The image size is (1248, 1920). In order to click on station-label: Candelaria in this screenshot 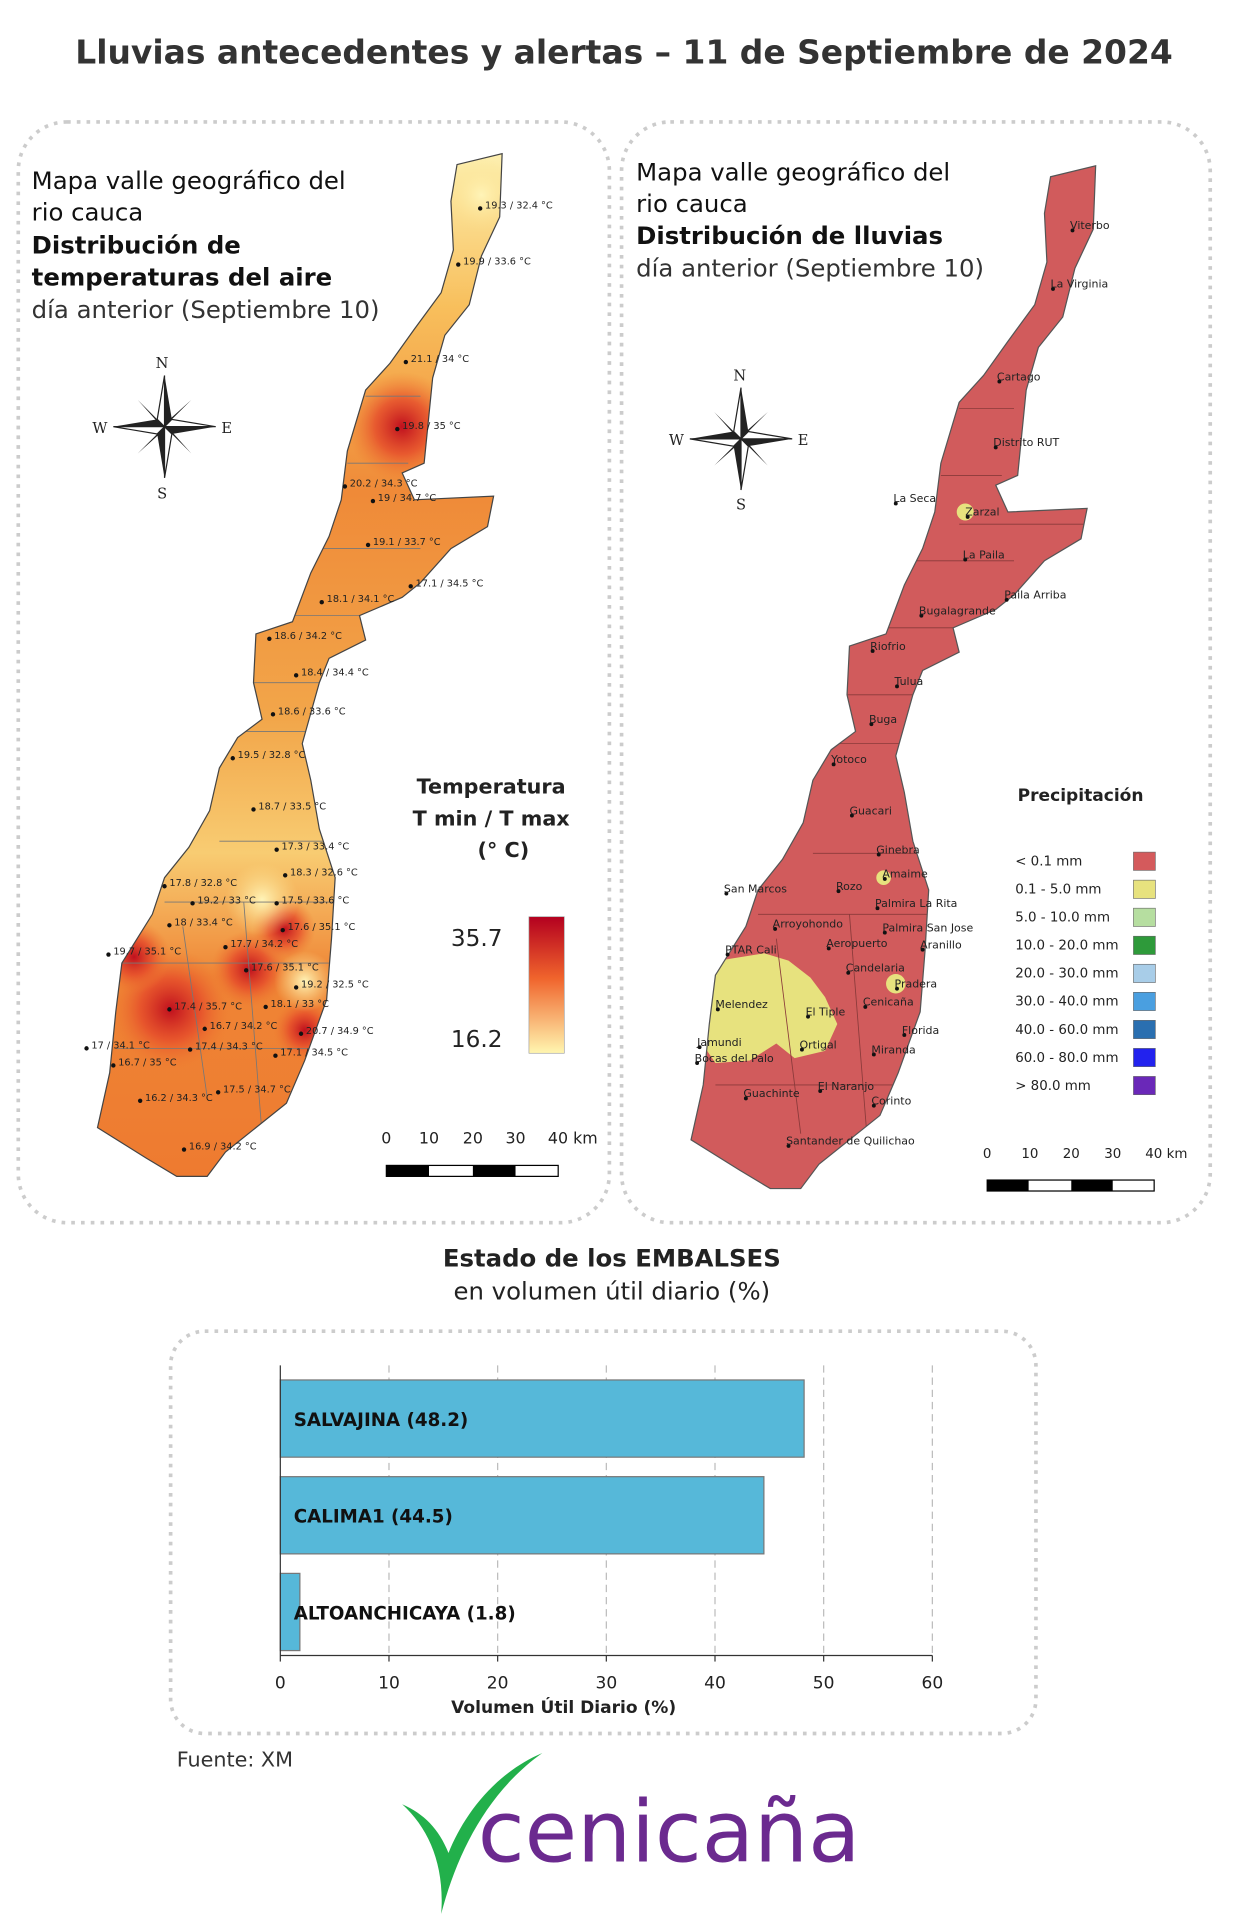, I will do `click(875, 968)`.